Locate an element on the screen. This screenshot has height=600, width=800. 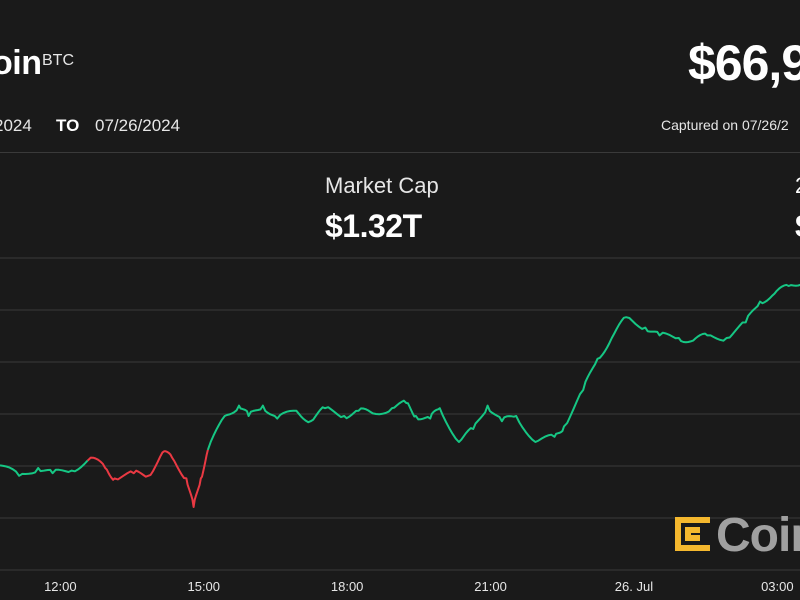
date-range-to-label: TO is located at coordinates (68, 125).